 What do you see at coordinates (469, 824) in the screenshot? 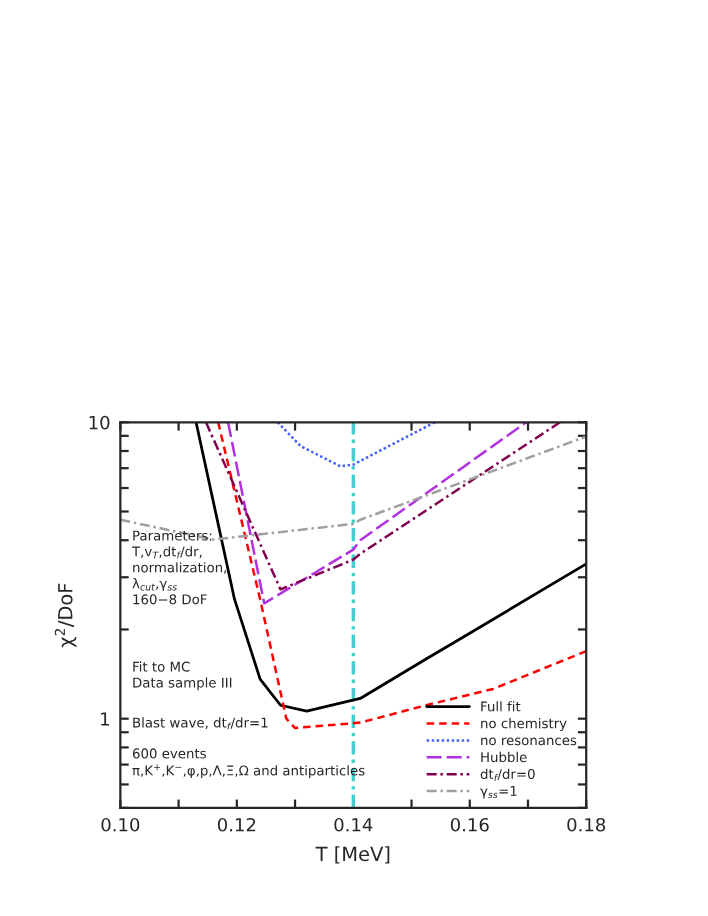
I see `x-tick-label: 0.16` at bounding box center [469, 824].